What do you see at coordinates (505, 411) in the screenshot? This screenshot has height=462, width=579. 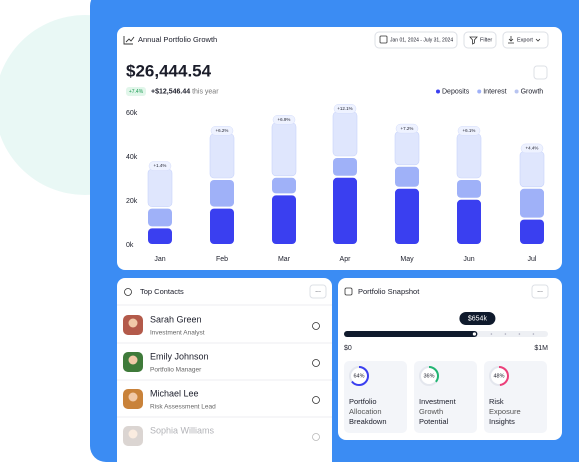 I see `card-line: Exposure` at bounding box center [505, 411].